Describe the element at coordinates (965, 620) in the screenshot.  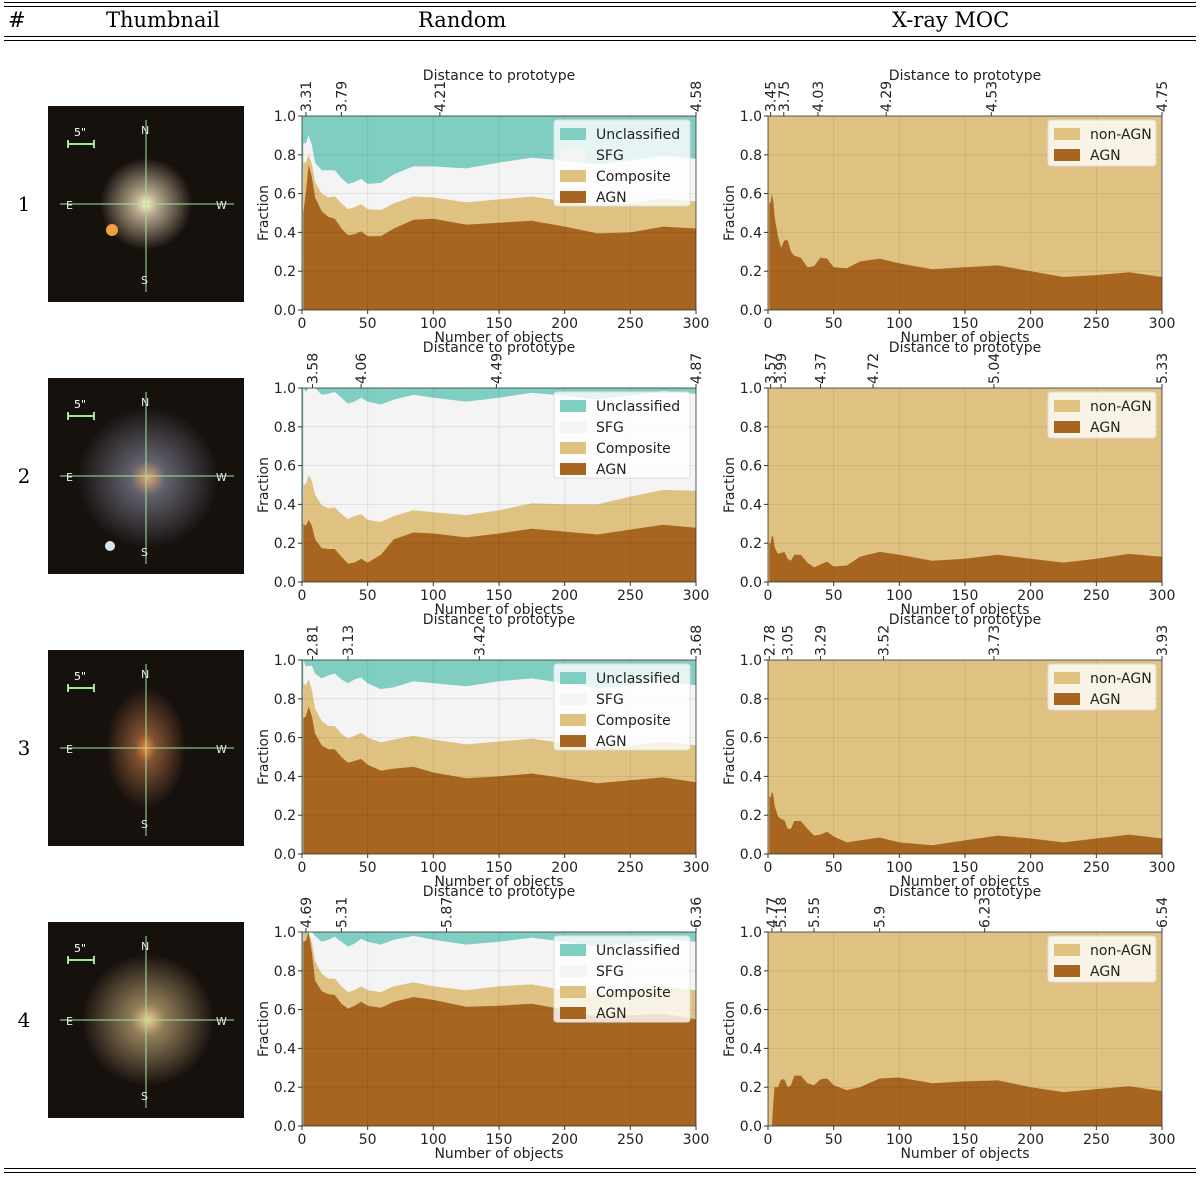
I see `top-axis-label: Distance to prototype` at that location.